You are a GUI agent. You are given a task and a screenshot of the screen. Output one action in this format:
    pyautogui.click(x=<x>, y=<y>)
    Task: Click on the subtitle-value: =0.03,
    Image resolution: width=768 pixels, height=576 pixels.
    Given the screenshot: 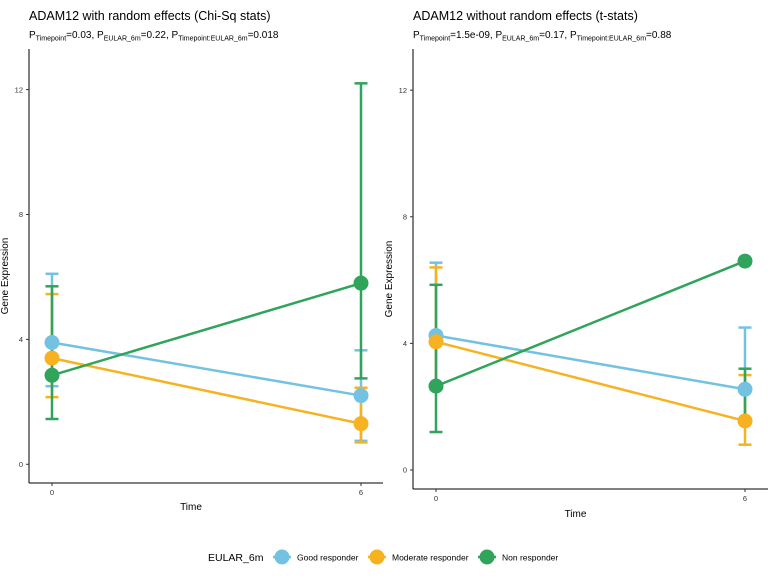 What is the action you would take?
    pyautogui.click(x=81, y=35)
    